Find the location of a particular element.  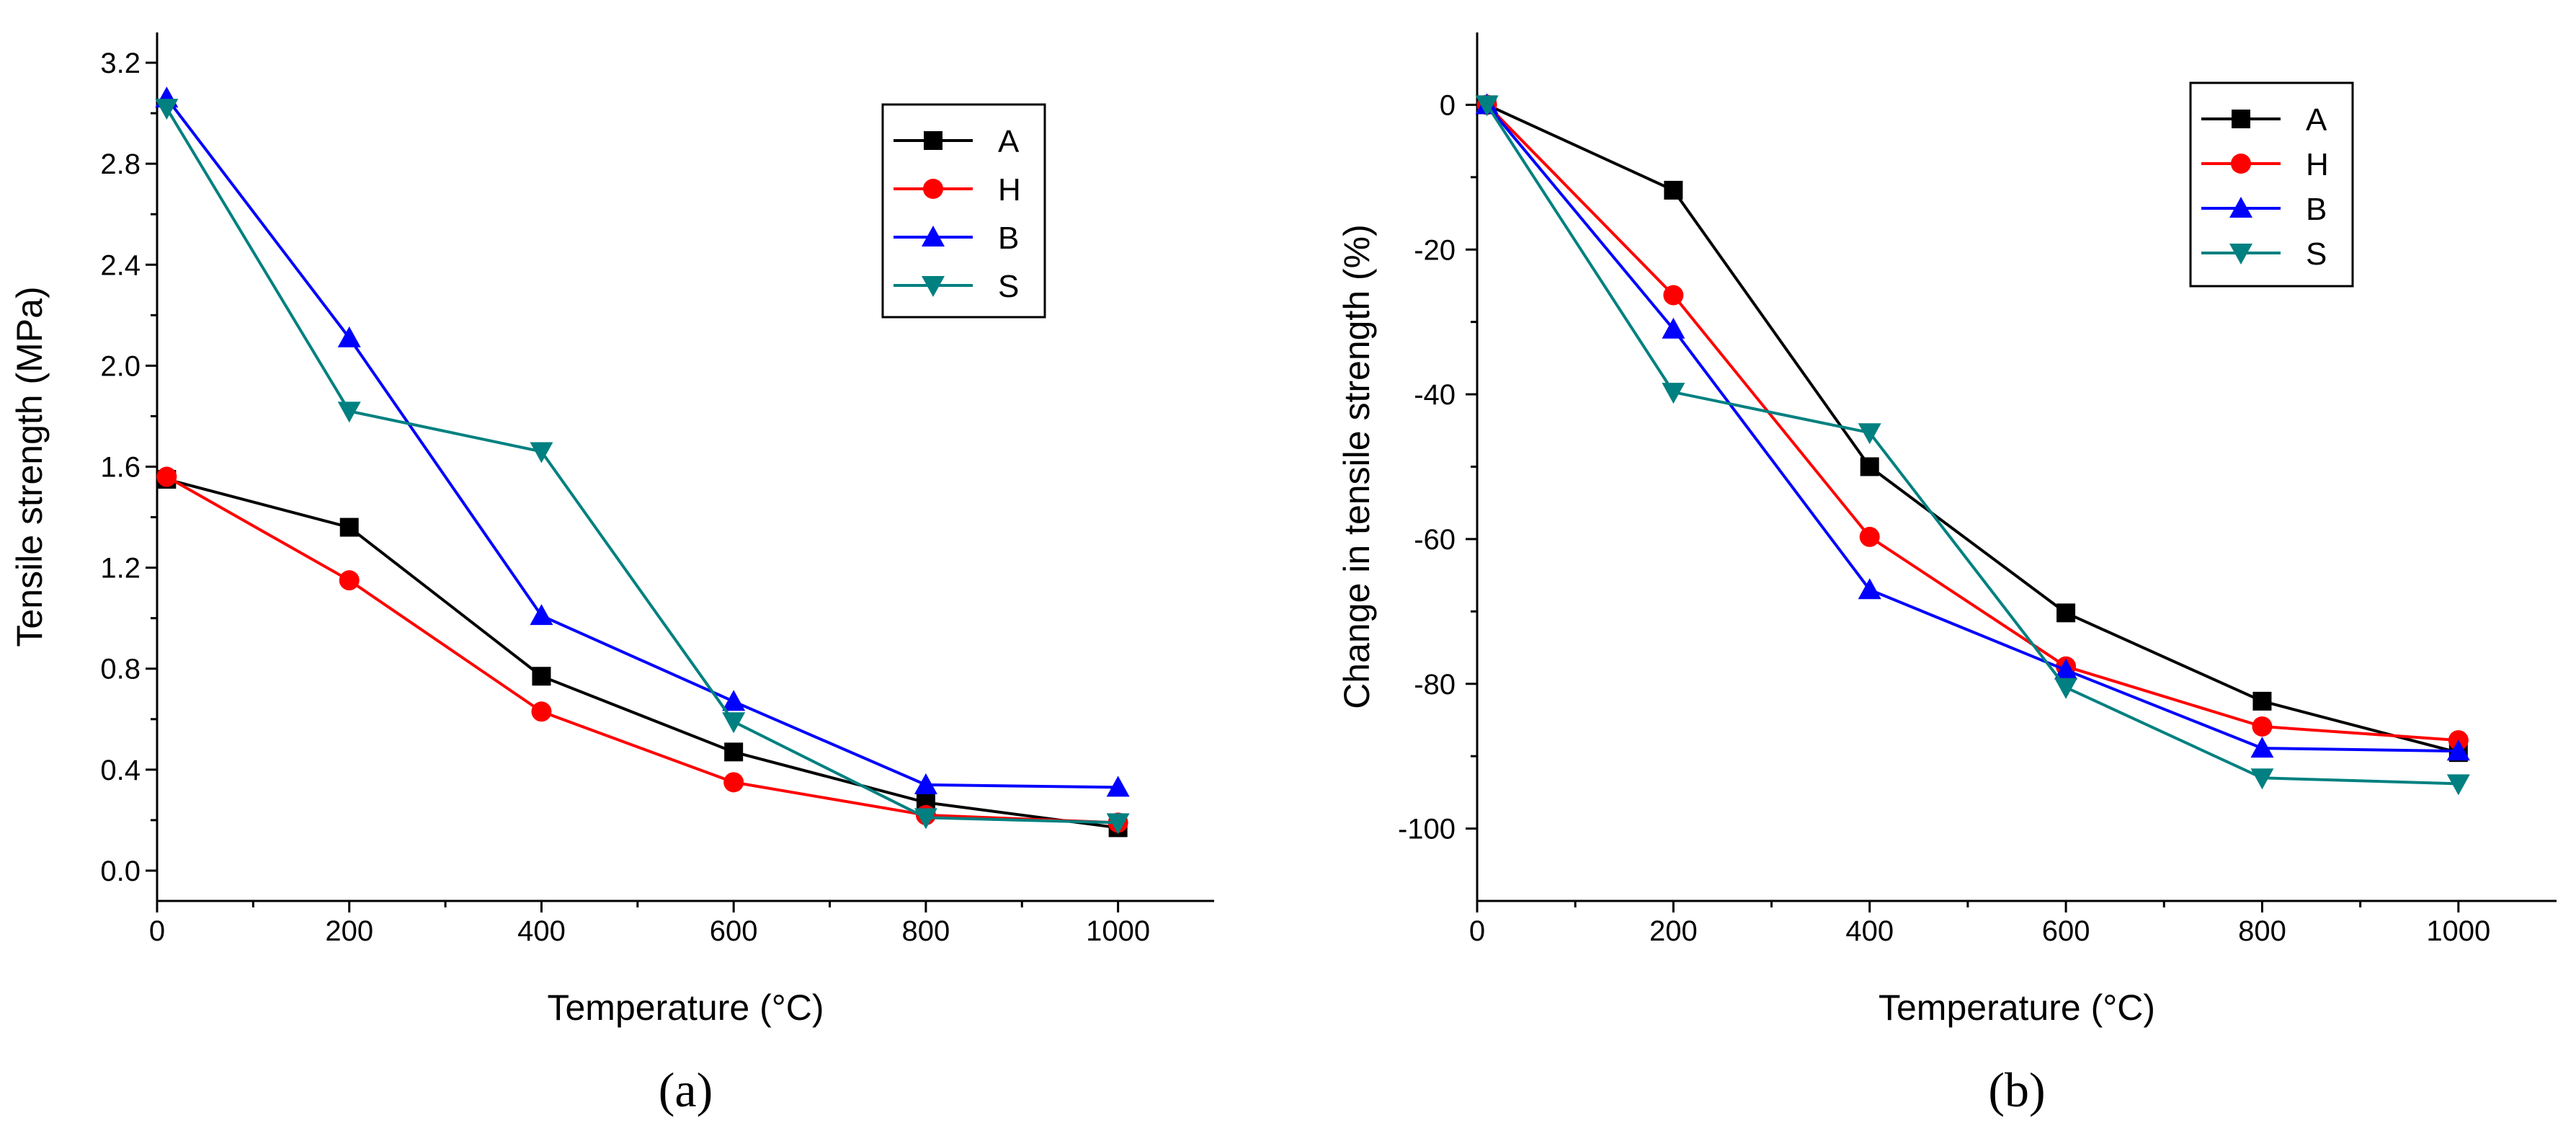

panel-a-x-tick-label: 0 is located at coordinates (157, 931).